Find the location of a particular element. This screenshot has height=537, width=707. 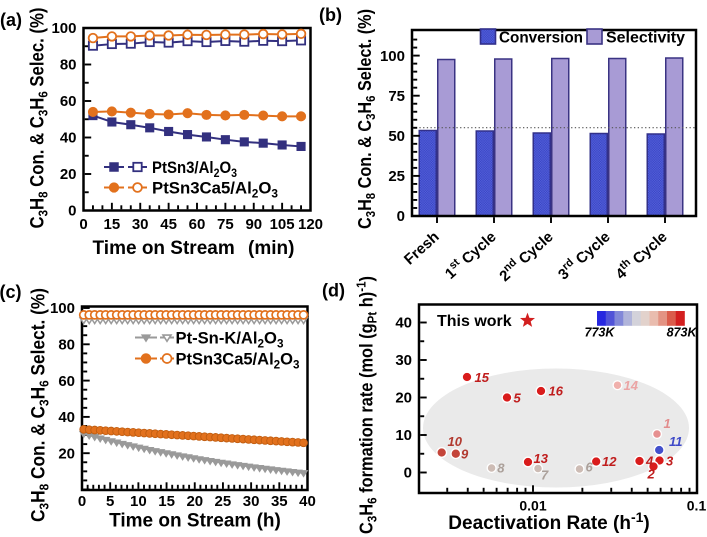

svg-text: 12 is located at coordinates (609, 461).